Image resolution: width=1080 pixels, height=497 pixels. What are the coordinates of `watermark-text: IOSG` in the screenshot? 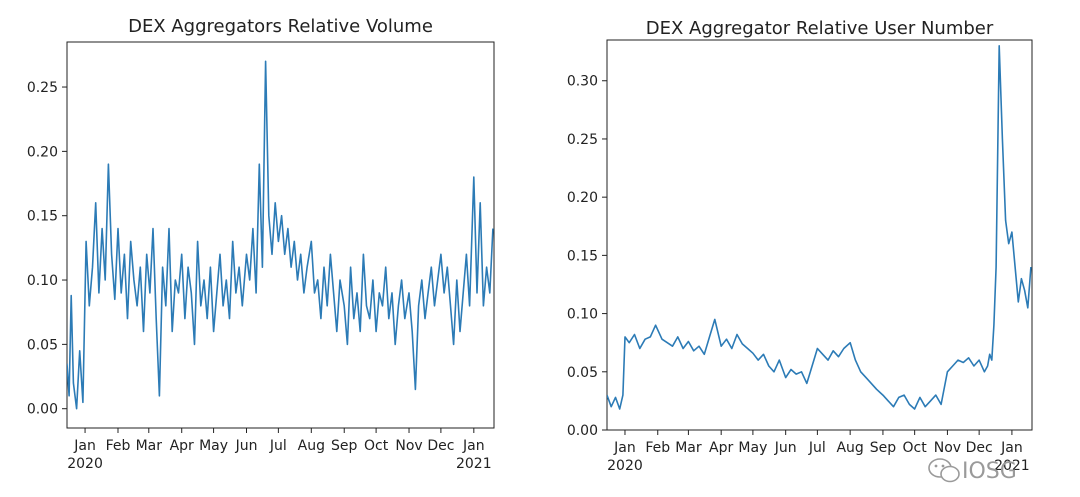 It's located at (989, 471).